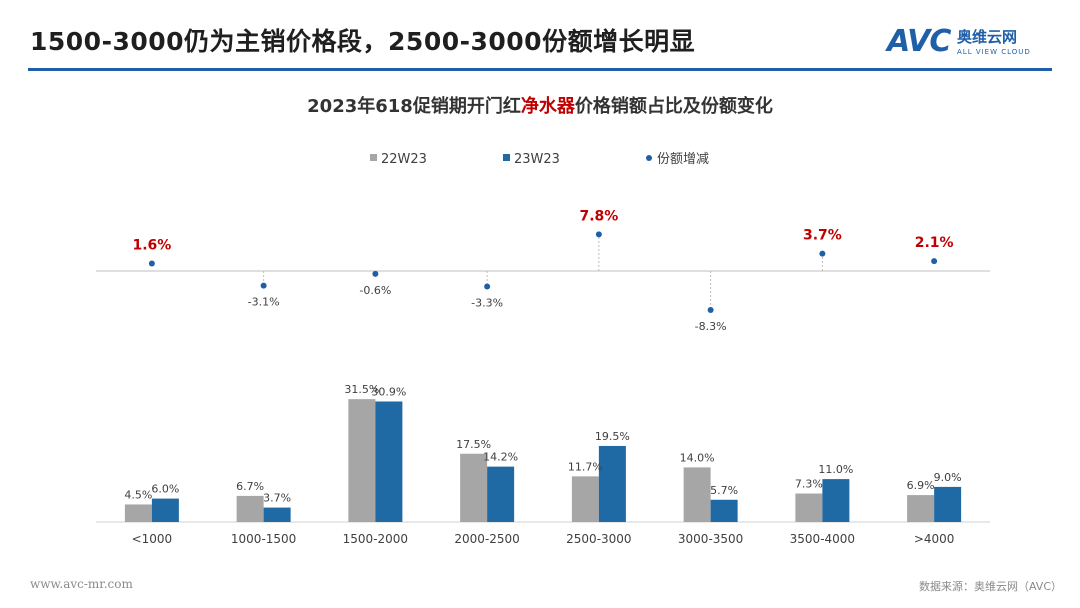  What do you see at coordinates (711, 326) in the screenshot?
I see `share-label: -8.3%` at bounding box center [711, 326].